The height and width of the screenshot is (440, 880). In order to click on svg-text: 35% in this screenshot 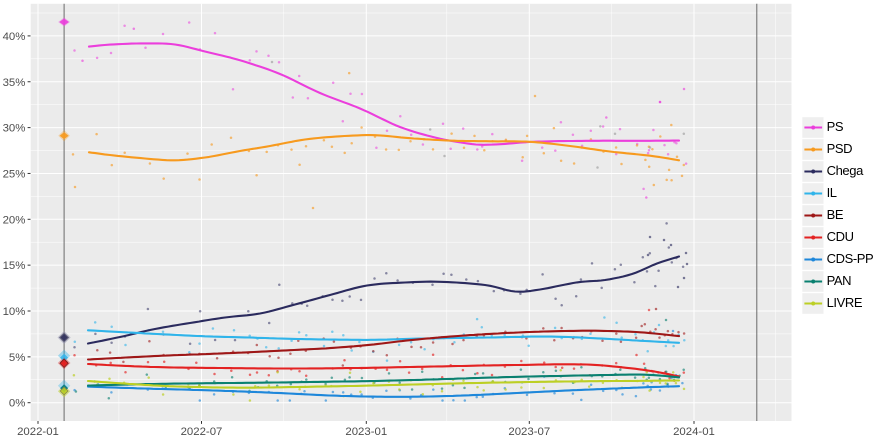, I will do `click(14, 83)`.